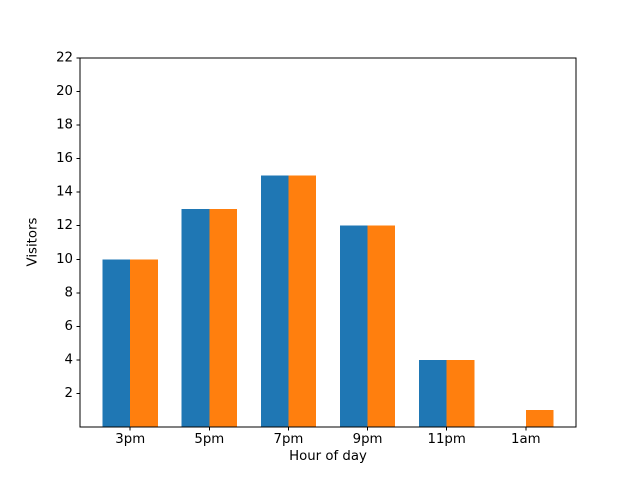  Describe the element at coordinates (130, 439) in the screenshot. I see `x-axis-tick-label: 3pm` at that location.